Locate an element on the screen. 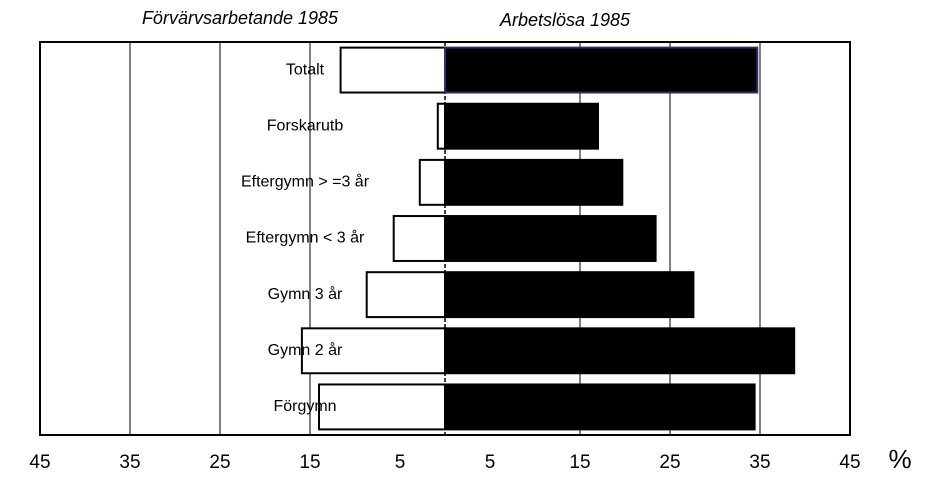 Image resolution: width=933 pixels, height=477 pixels. series-title: Förvärvsarbetande 1985 is located at coordinates (240, 18).